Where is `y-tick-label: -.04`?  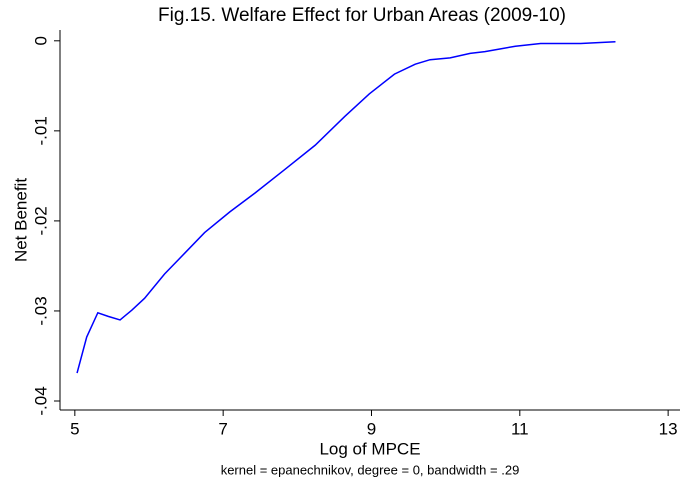 y-tick-label: -.04 is located at coordinates (40, 400).